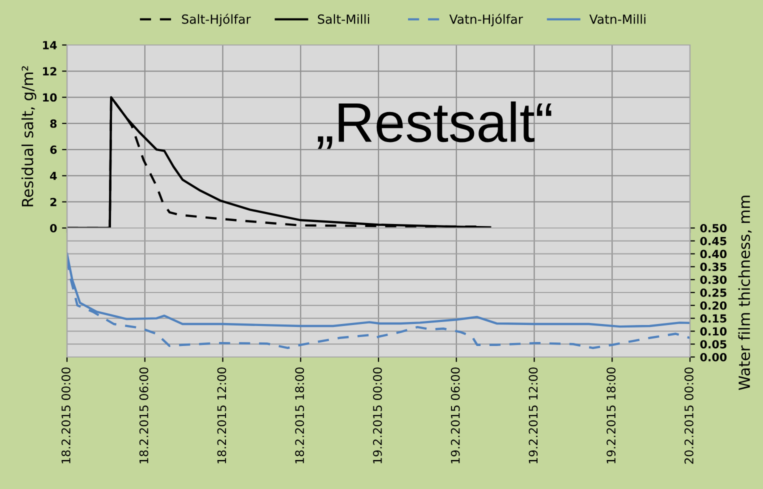 Image resolution: width=763 pixels, height=489 pixels. What do you see at coordinates (689, 416) in the screenshot?
I see `x-tick-label: 20.2.2015 00:00` at bounding box center [689, 416].